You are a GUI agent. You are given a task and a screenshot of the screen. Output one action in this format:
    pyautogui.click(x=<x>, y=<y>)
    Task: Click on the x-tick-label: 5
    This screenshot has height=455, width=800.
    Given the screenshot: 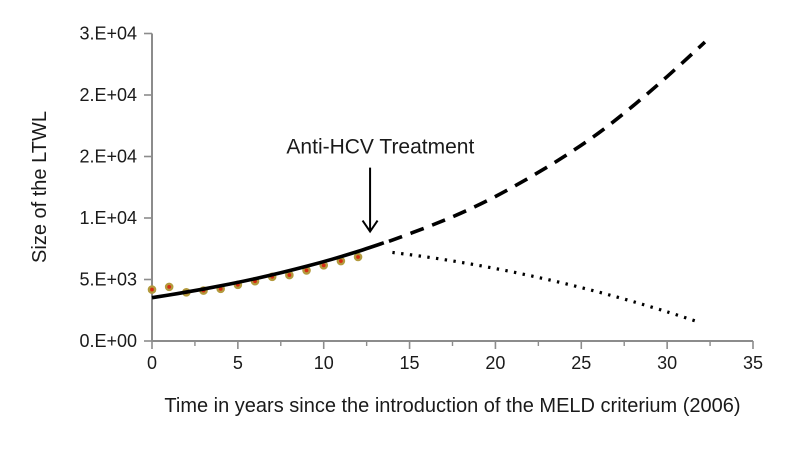 What is the action you would take?
    pyautogui.click(x=238, y=363)
    